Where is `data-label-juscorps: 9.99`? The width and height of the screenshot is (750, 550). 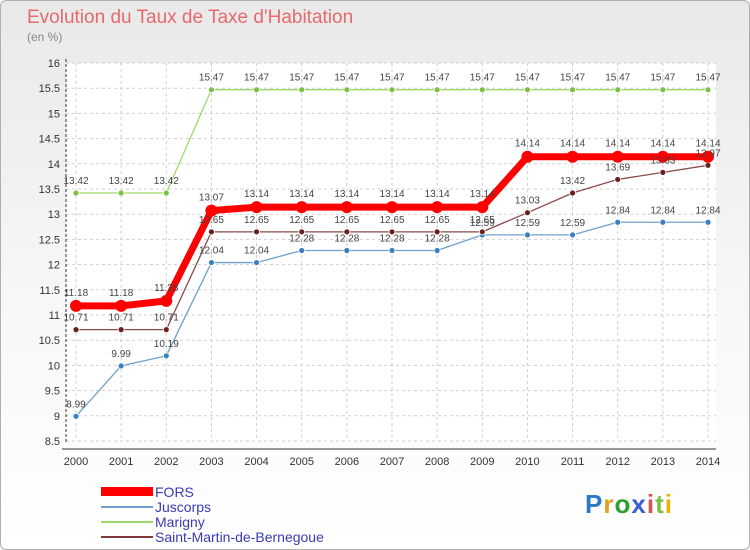
data-label-juscorps: 9.99 is located at coordinates (121, 354).